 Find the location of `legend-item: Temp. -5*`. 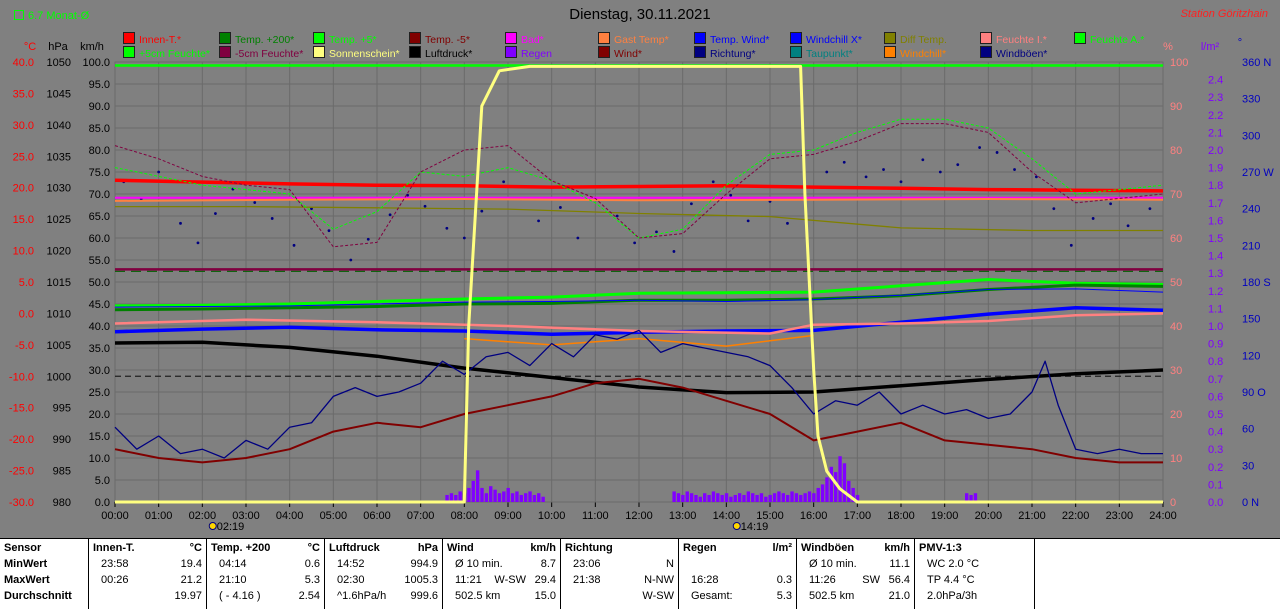

legend-item: Temp. -5* is located at coordinates (439, 39).